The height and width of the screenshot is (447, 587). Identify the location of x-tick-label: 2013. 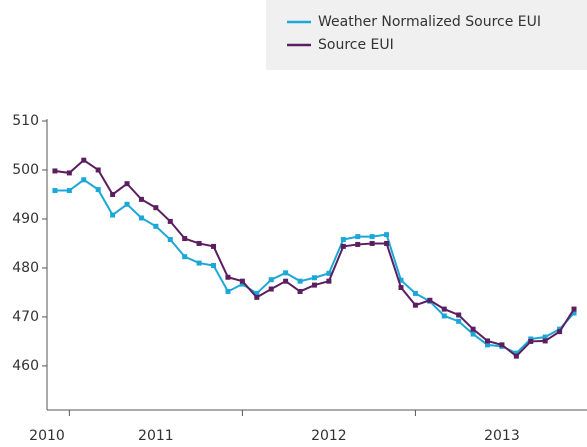
(502, 436).